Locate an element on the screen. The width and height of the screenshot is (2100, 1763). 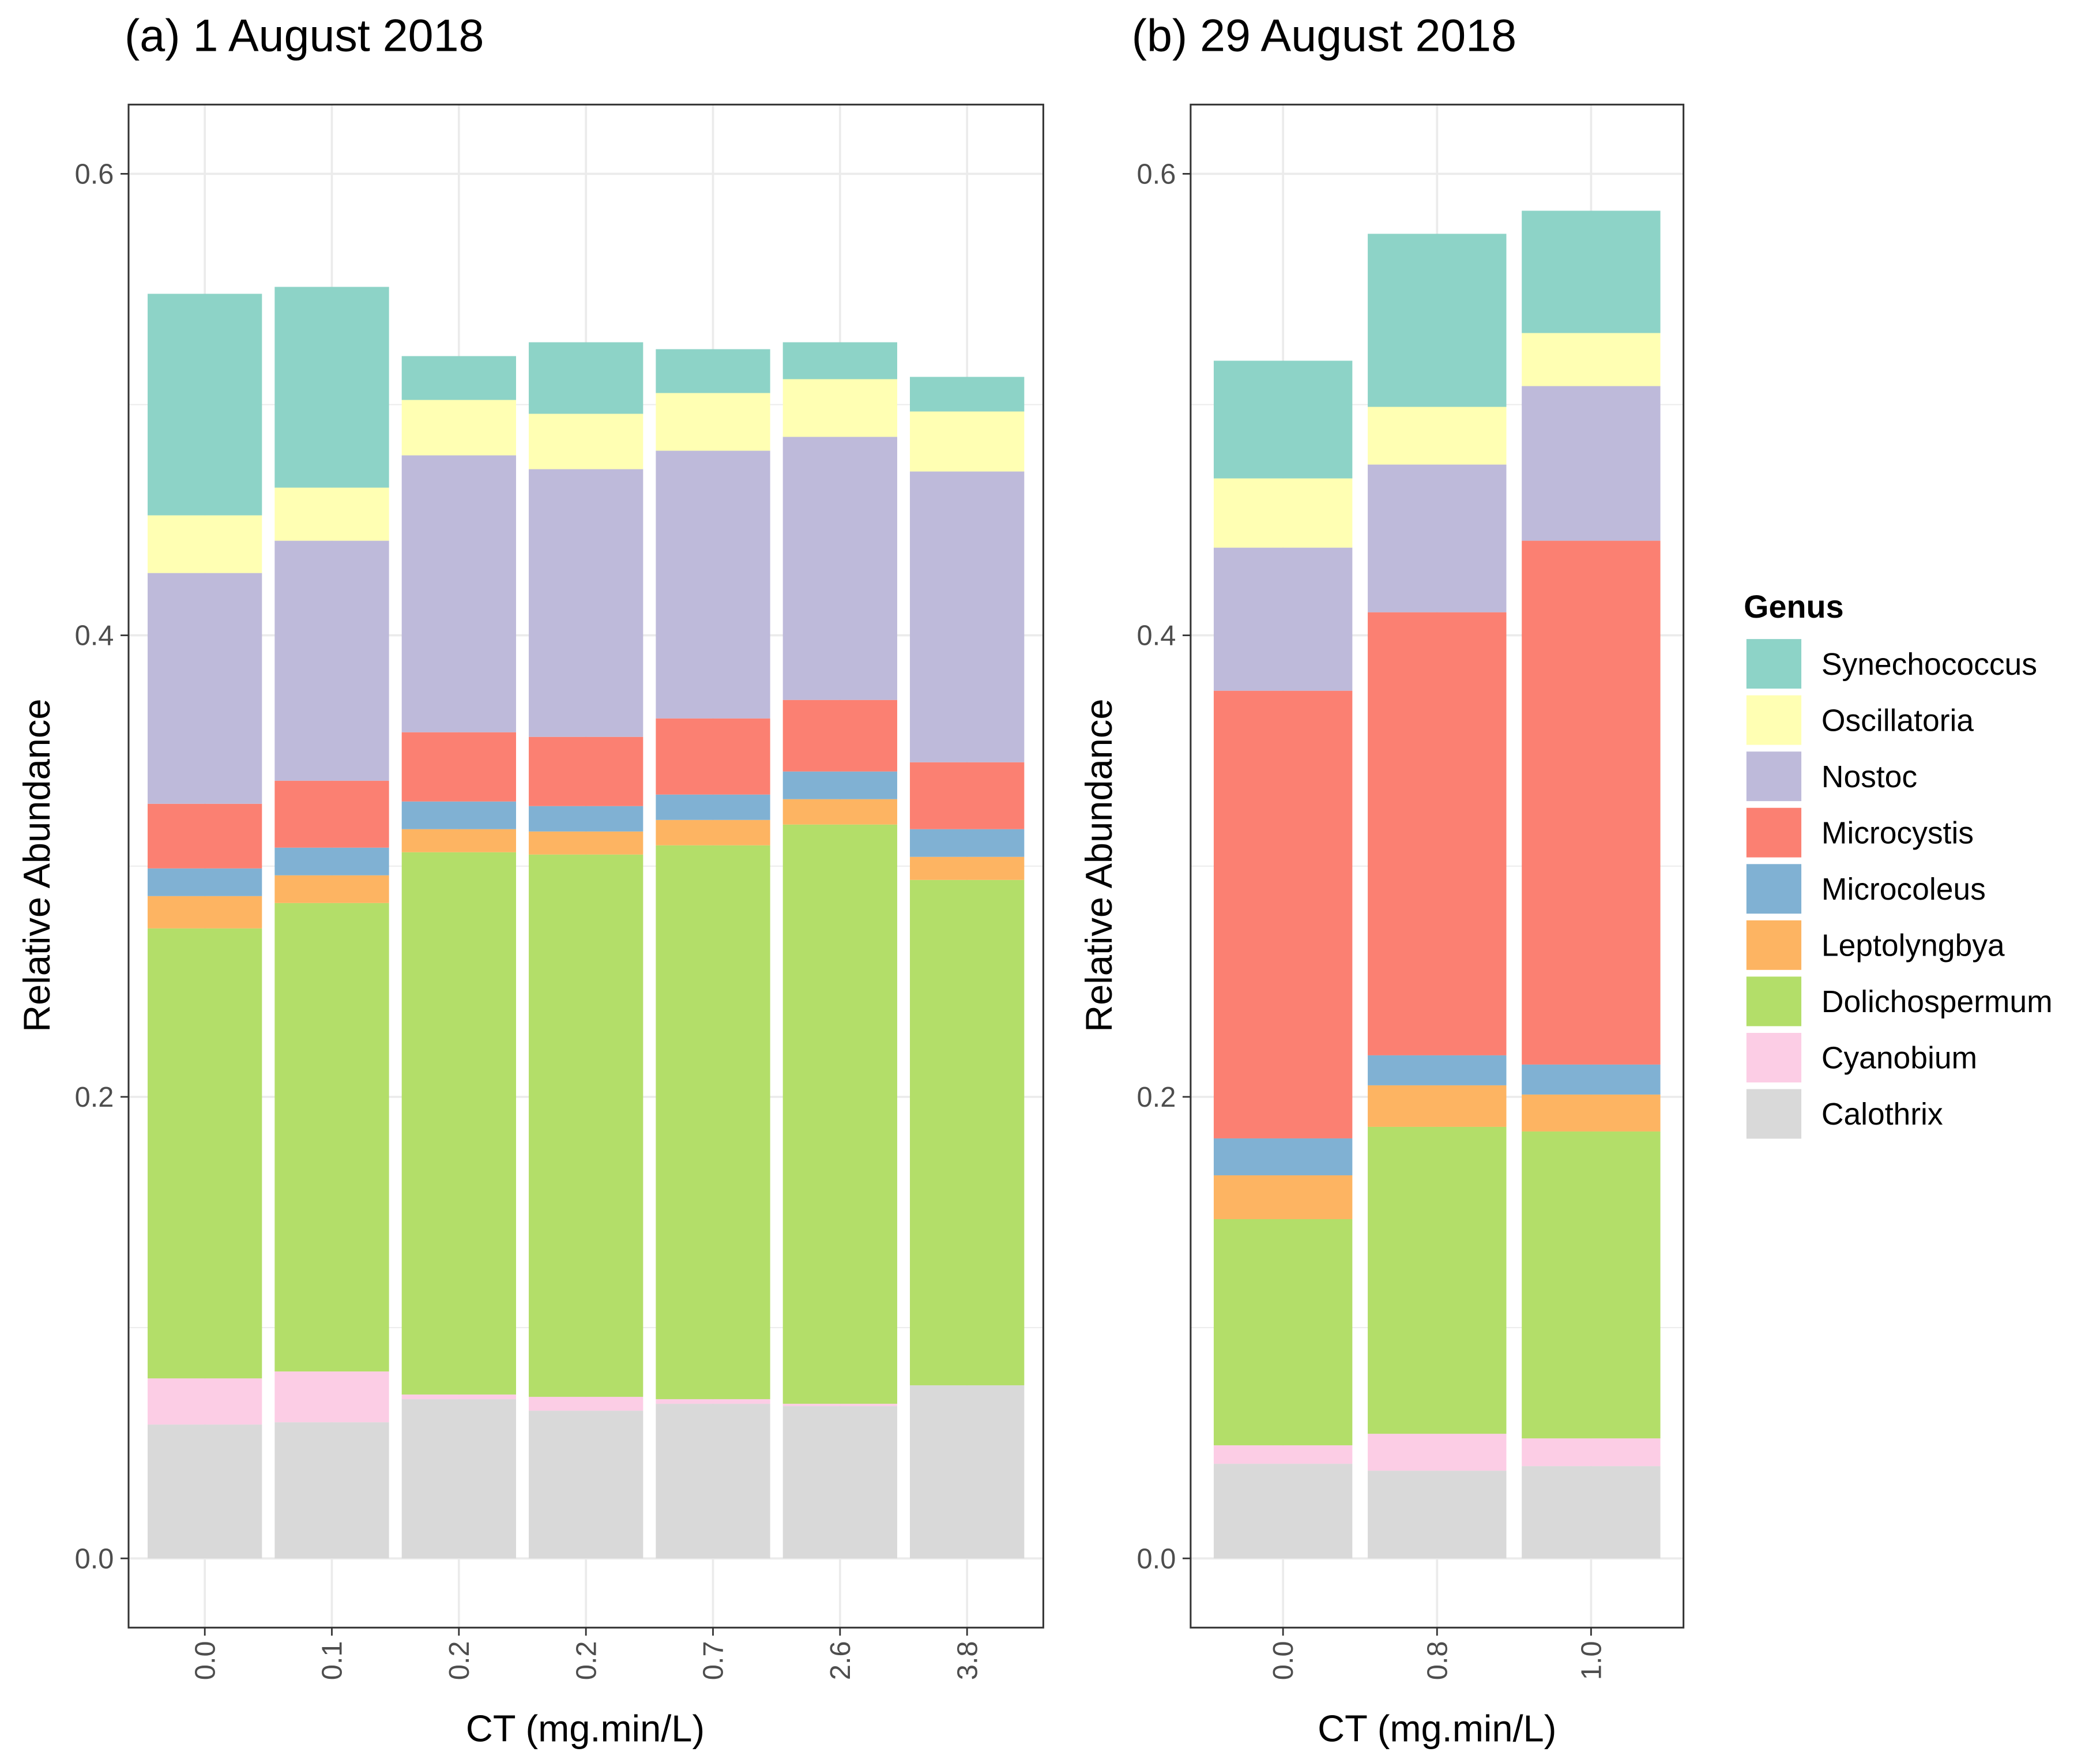
bar-segment-a-2-leptolyngbya is located at coordinates (458, 840).